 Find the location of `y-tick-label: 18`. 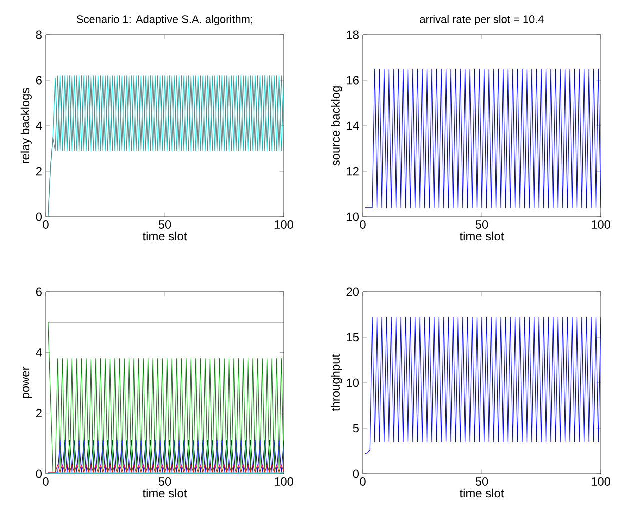

y-tick-label: 18 is located at coordinates (353, 35).